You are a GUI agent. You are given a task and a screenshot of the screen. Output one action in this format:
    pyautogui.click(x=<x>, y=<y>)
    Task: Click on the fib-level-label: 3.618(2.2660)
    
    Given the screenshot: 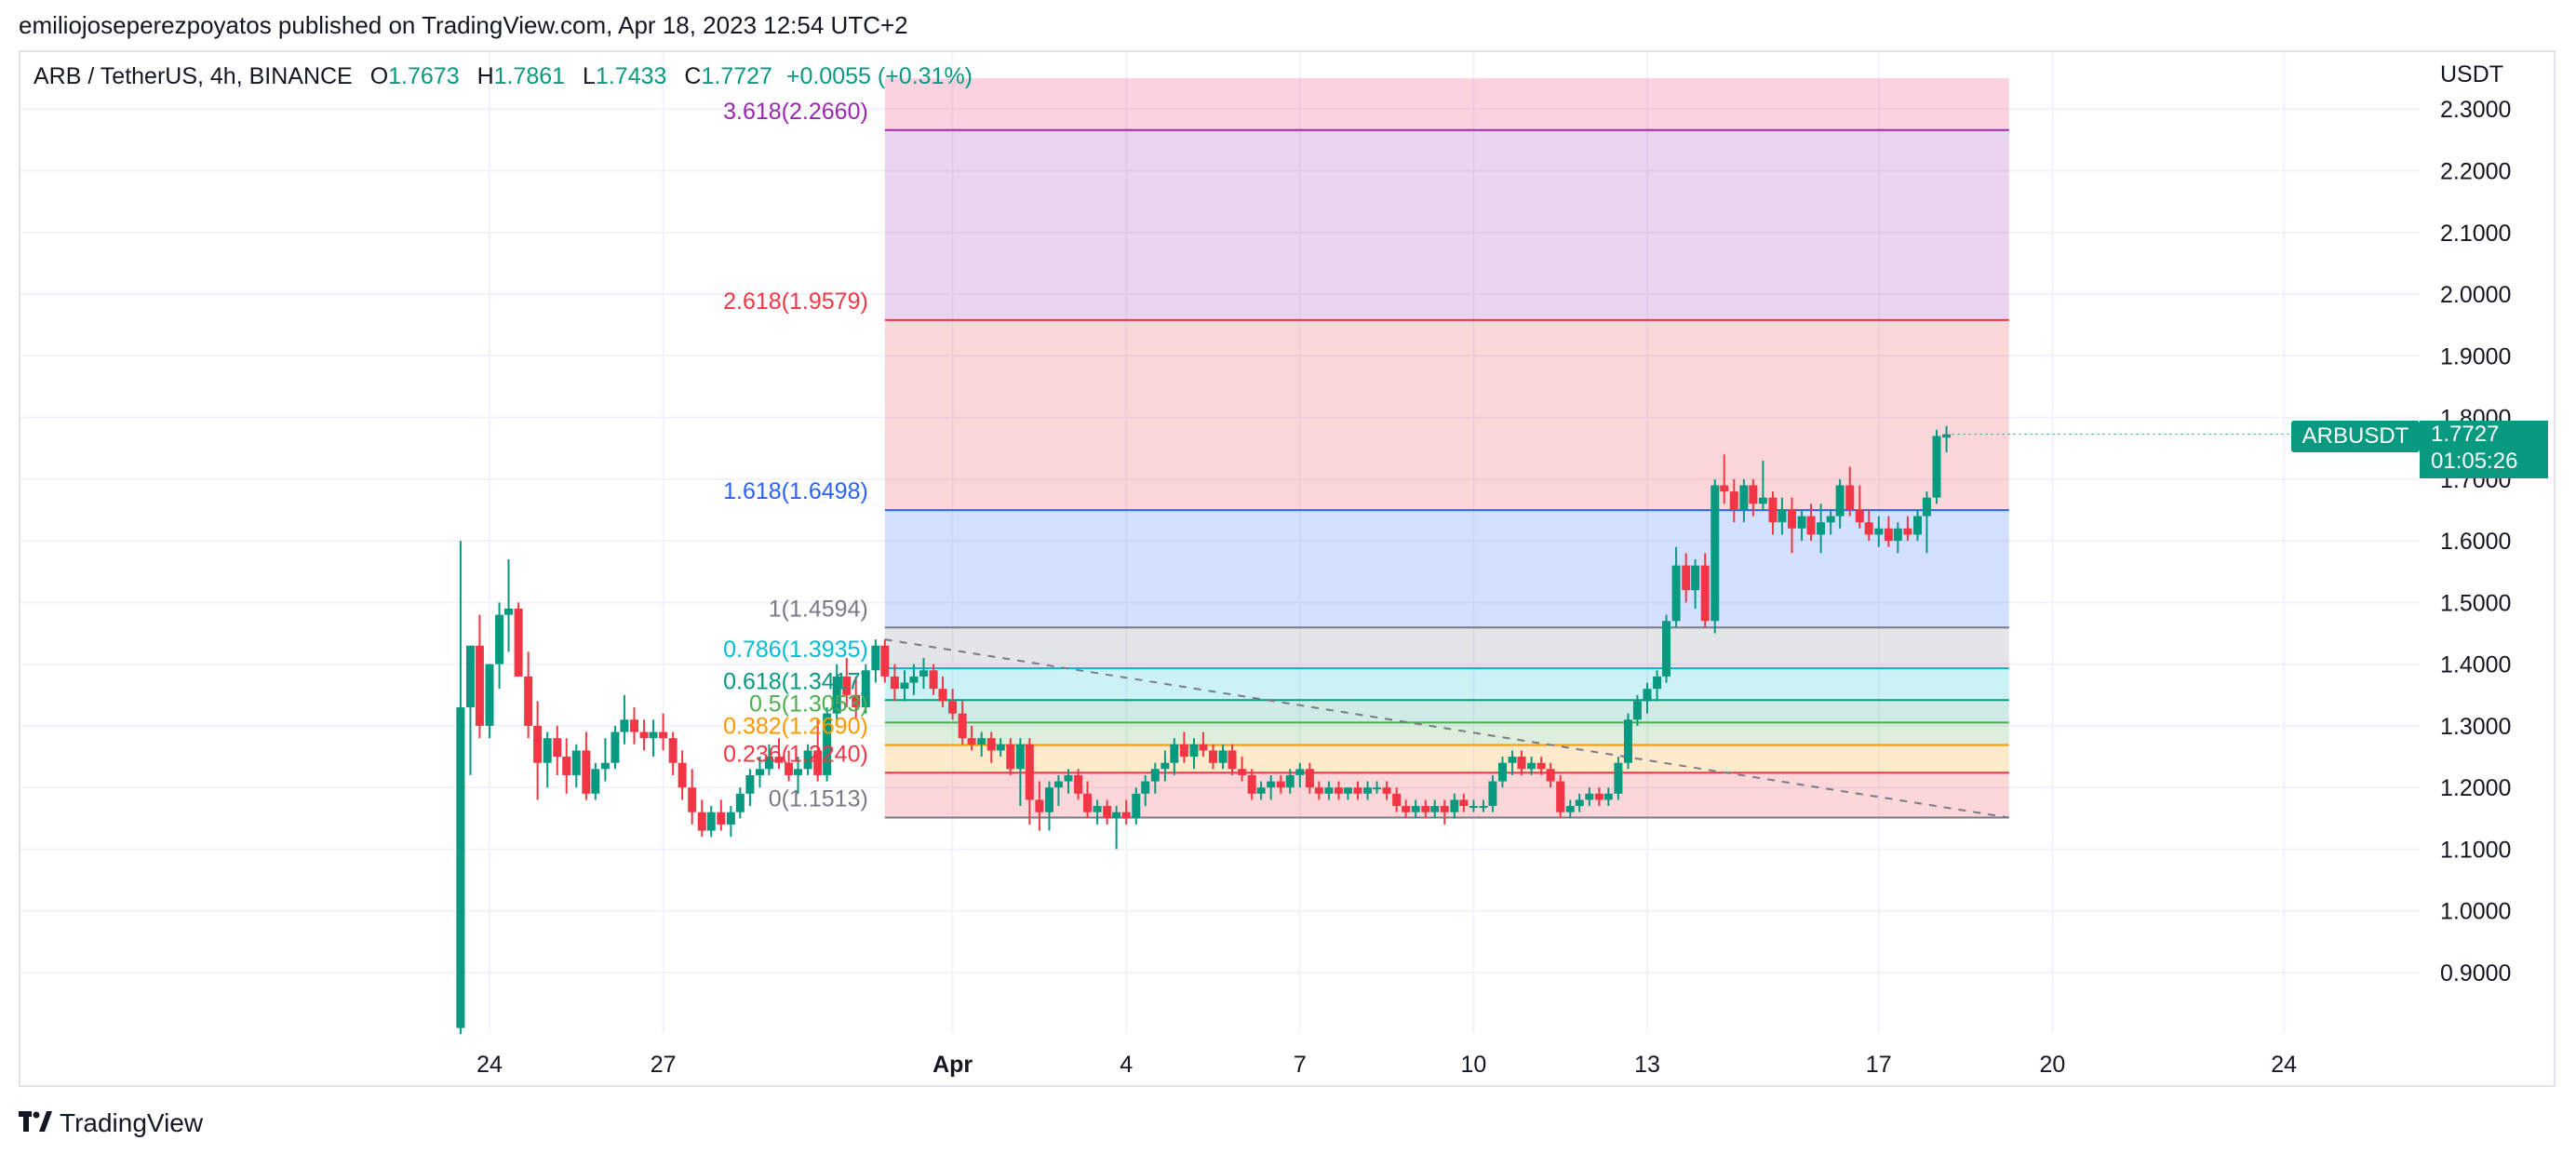 What is the action you would take?
    pyautogui.click(x=795, y=112)
    